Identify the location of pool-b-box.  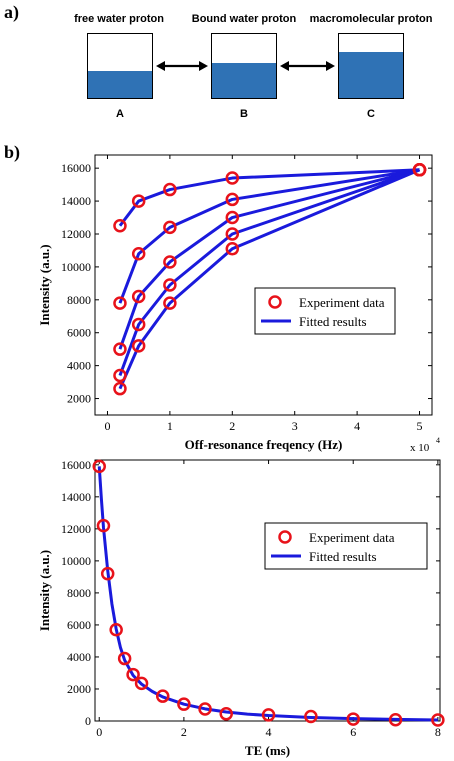
(244, 66).